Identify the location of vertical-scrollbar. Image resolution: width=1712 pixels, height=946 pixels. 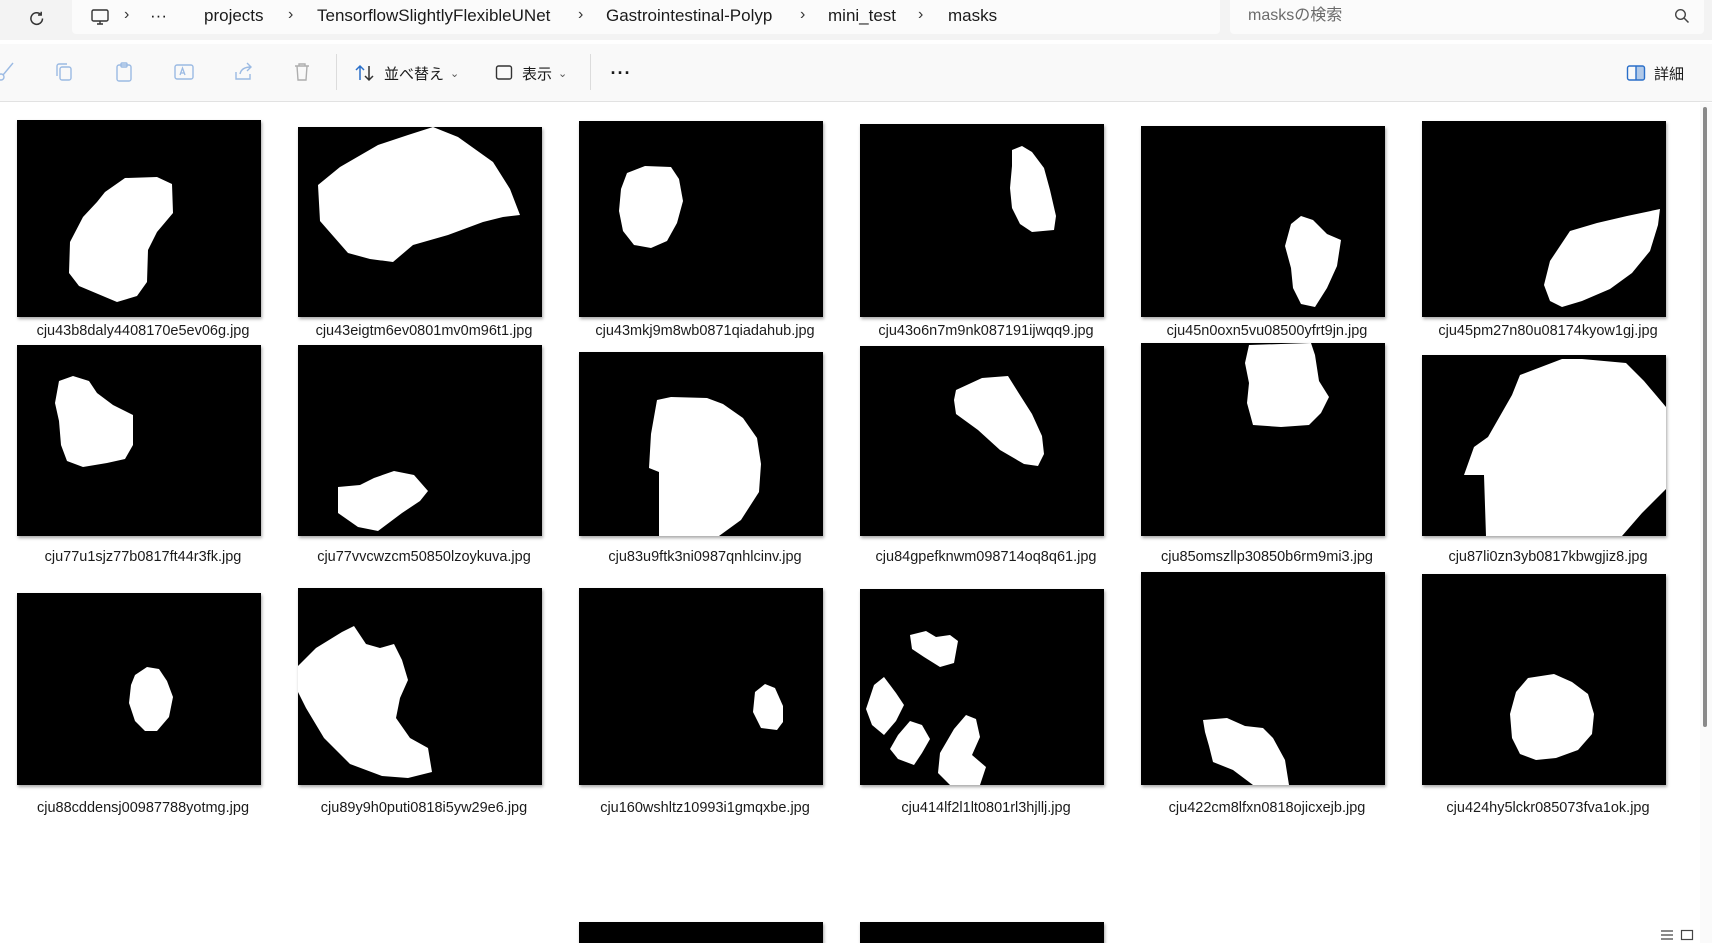
(1706, 523).